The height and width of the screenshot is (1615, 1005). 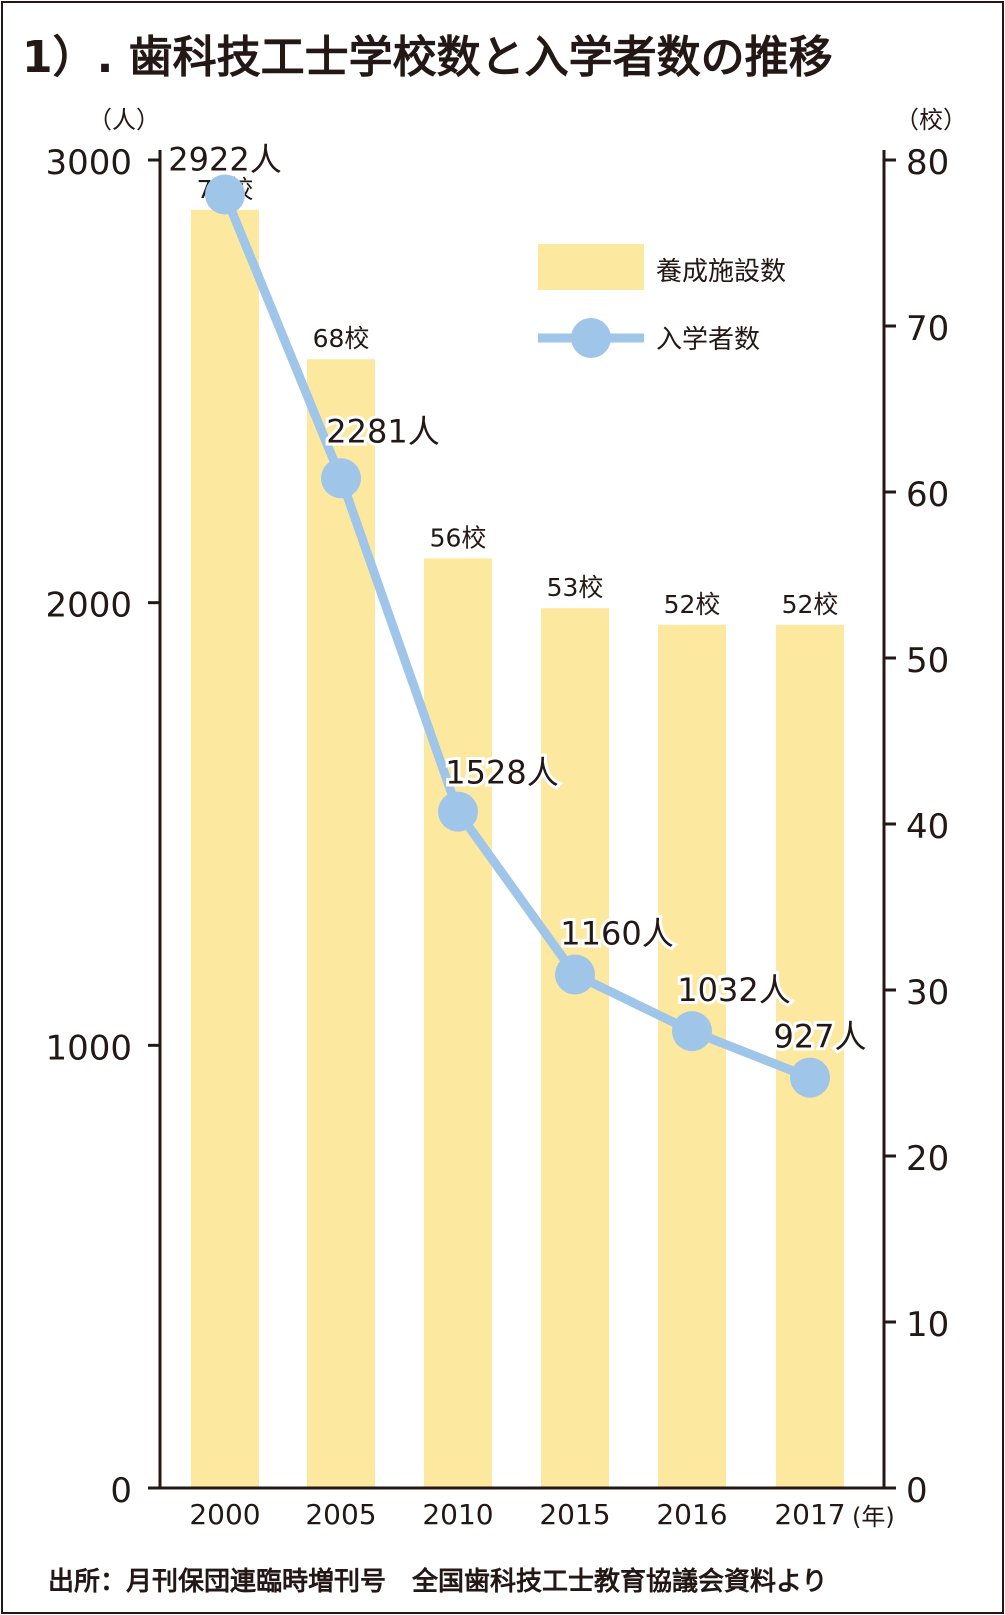 I want to click on left-tick-label: 0, so click(x=121, y=1491).